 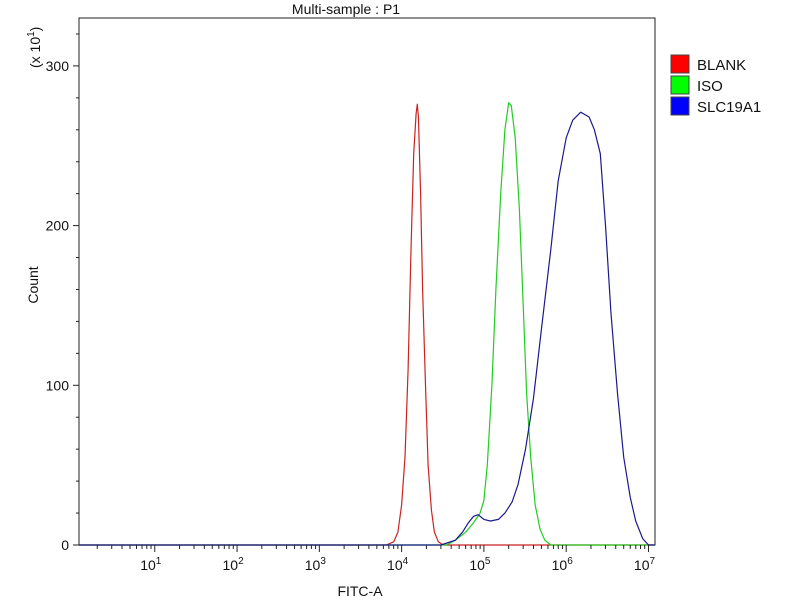 I want to click on legend-label-slc19a1: SLC19A1, so click(x=729, y=107).